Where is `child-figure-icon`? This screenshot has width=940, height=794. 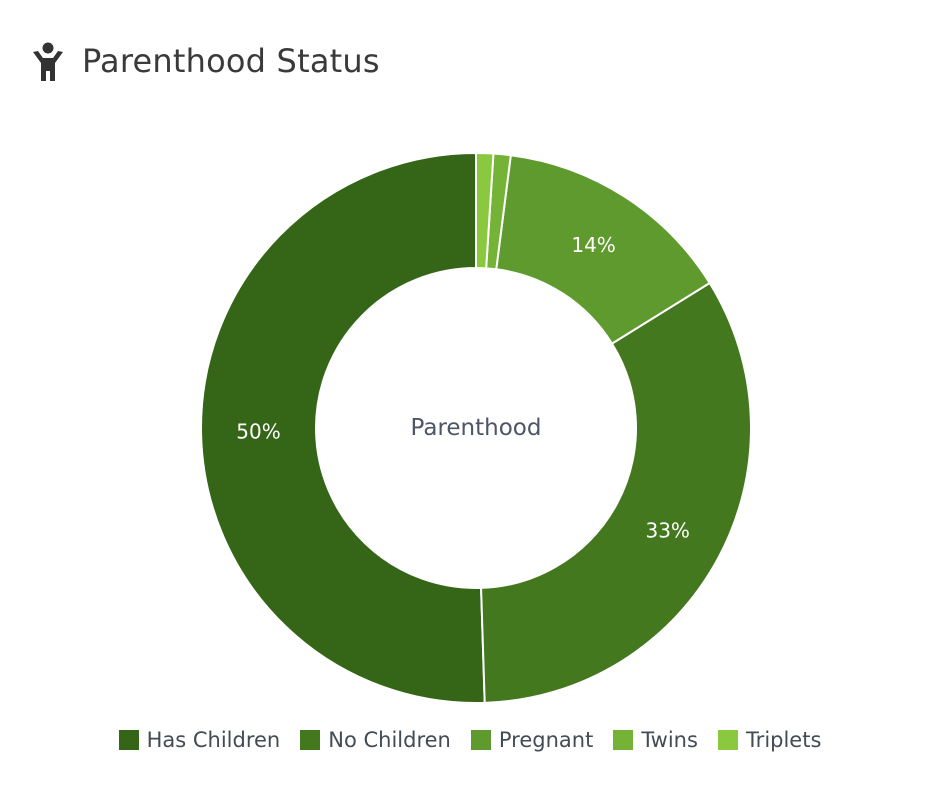
child-figure-icon is located at coordinates (48, 61).